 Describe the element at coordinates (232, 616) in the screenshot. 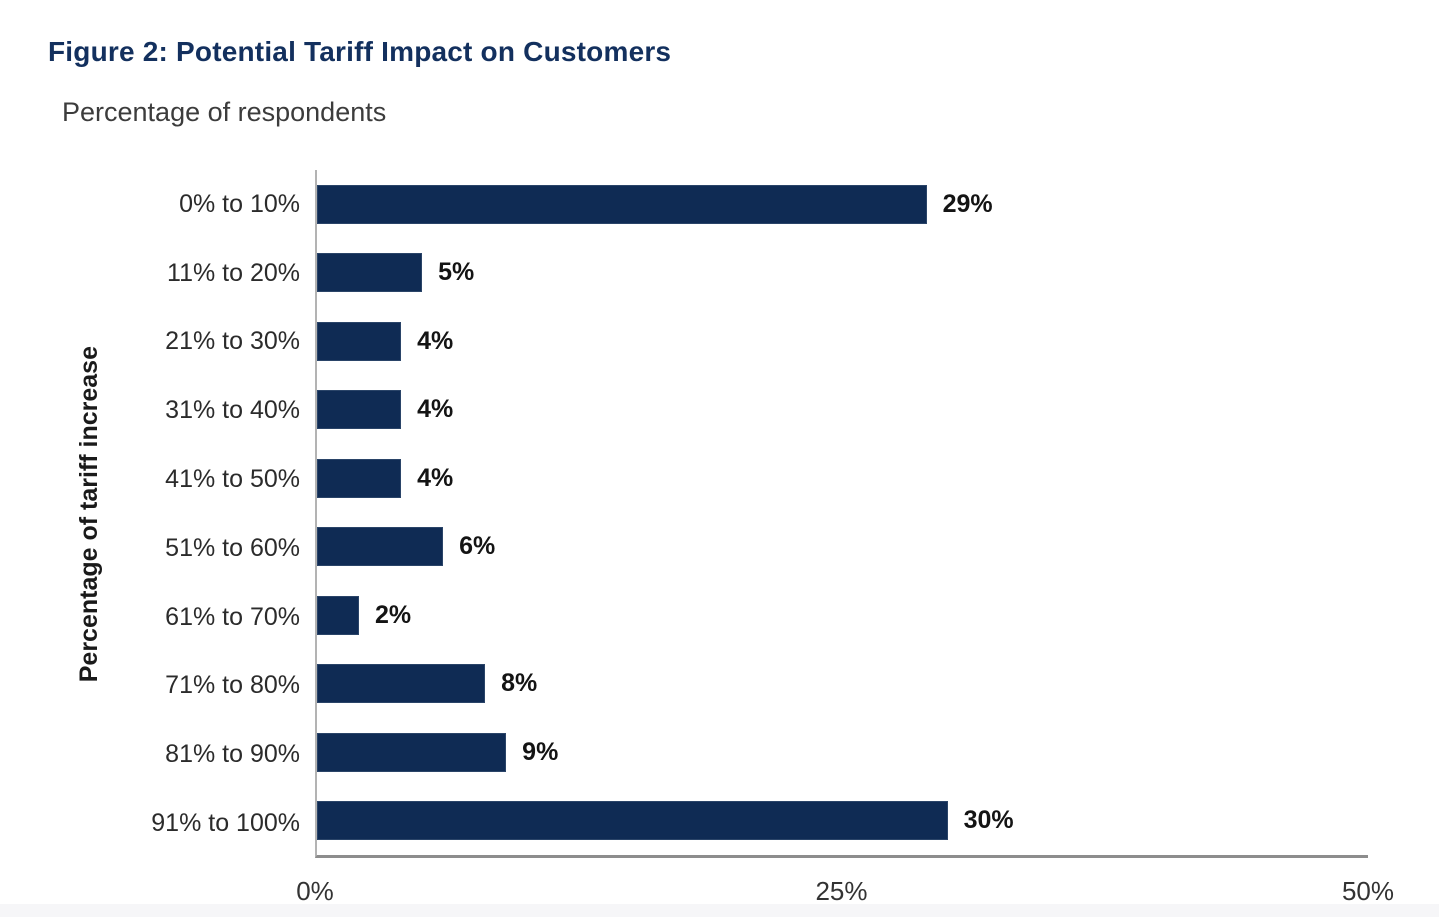

I see `category-label: 61% to 70%` at that location.